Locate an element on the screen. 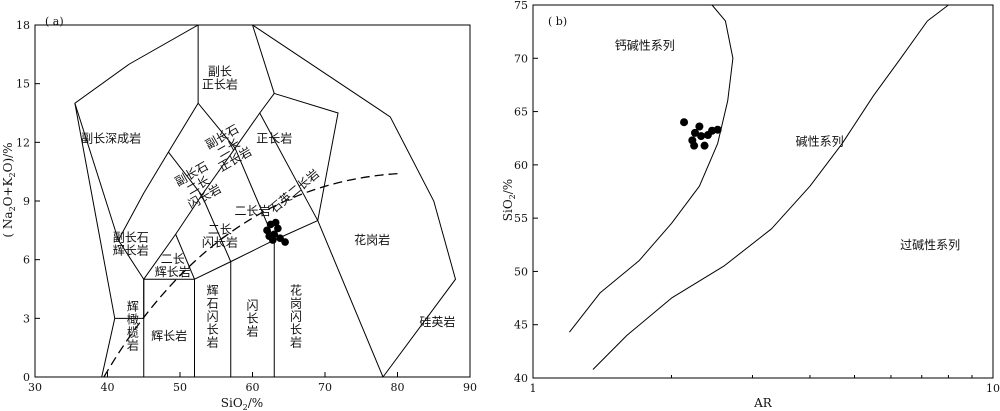 Image resolution: width=1000 pixels, height=411 pixels. x-tick-label: 40 is located at coordinates (108, 387).